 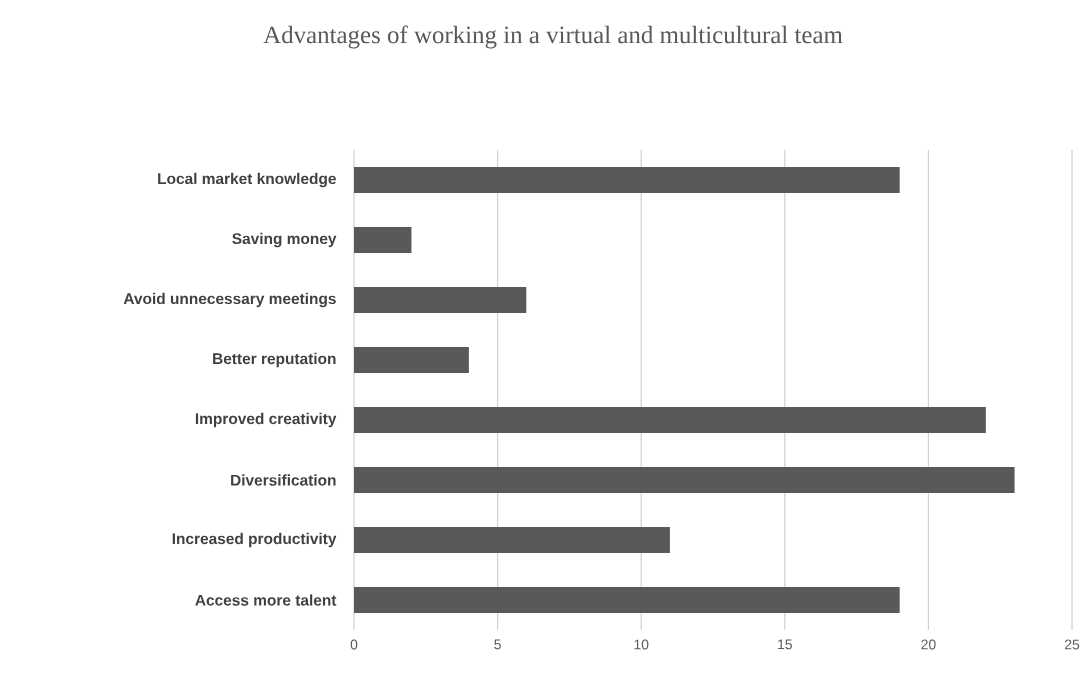 I want to click on x-tick-label: 15, so click(x=785, y=644).